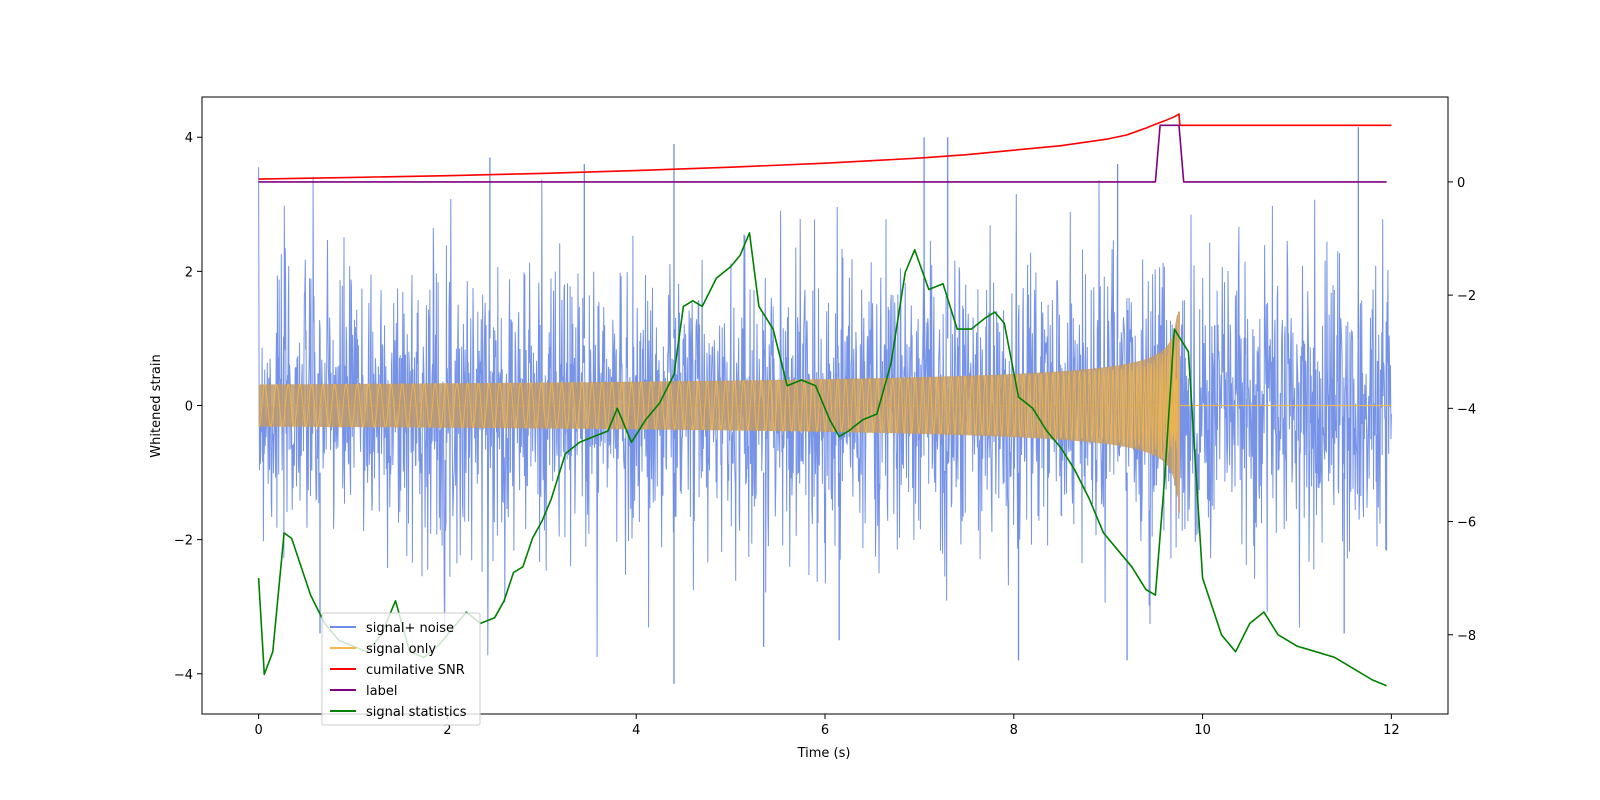  What do you see at coordinates (1466, 409) in the screenshot?
I see `y-right-tick-label: −4` at bounding box center [1466, 409].